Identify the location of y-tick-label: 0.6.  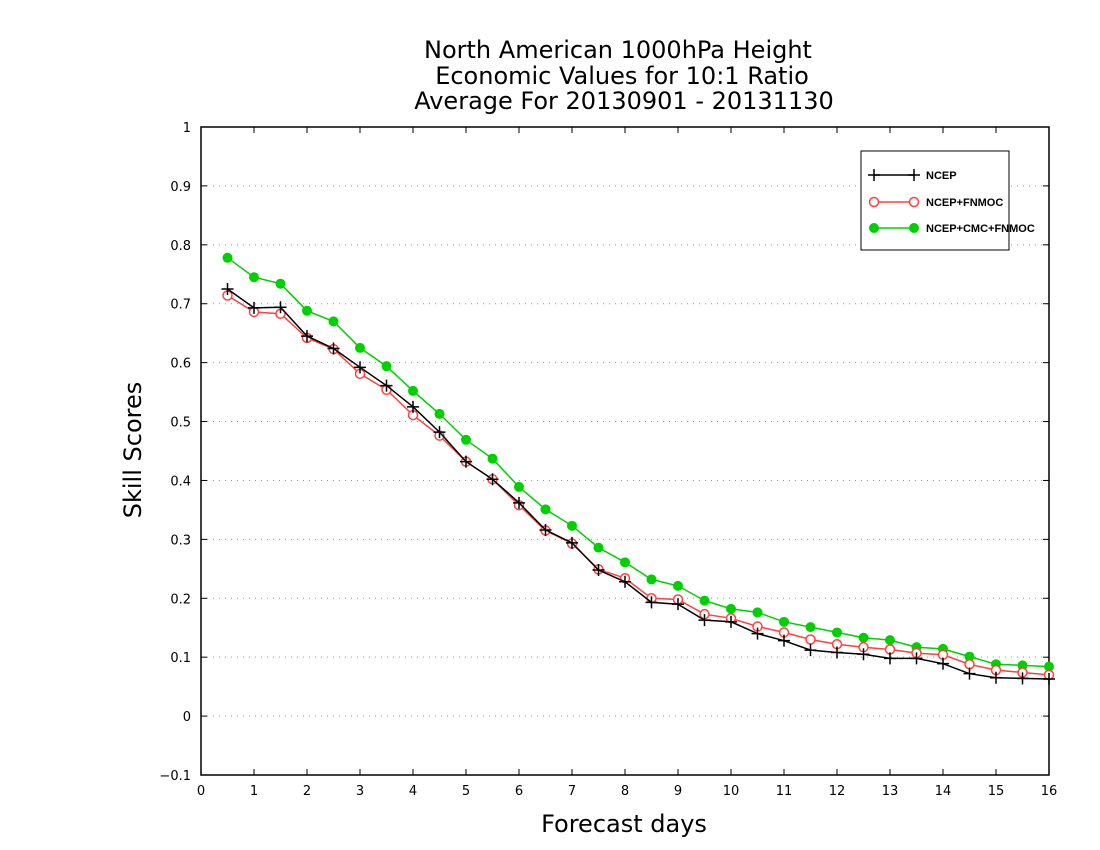
(180, 364).